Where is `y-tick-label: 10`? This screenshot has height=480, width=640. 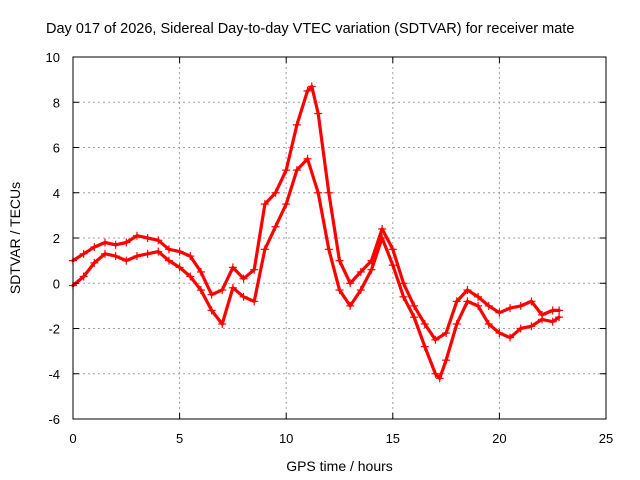 y-tick-label: 10 is located at coordinates (53, 57).